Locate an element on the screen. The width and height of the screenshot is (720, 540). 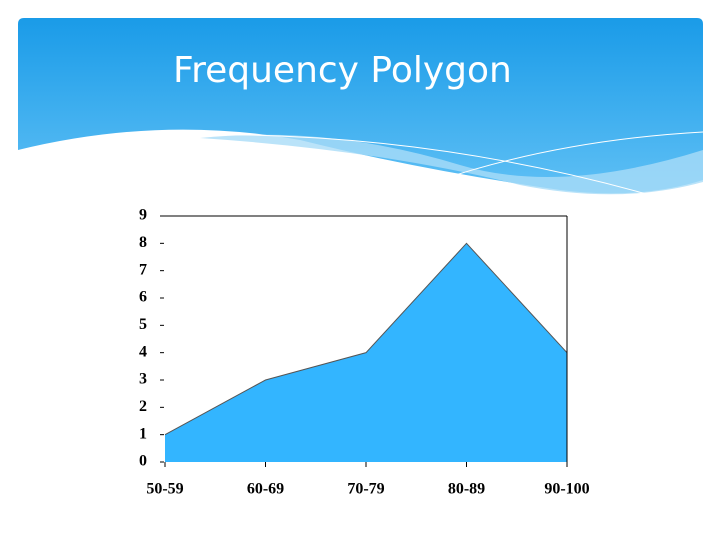
header-wave is located at coordinates (451, 164).